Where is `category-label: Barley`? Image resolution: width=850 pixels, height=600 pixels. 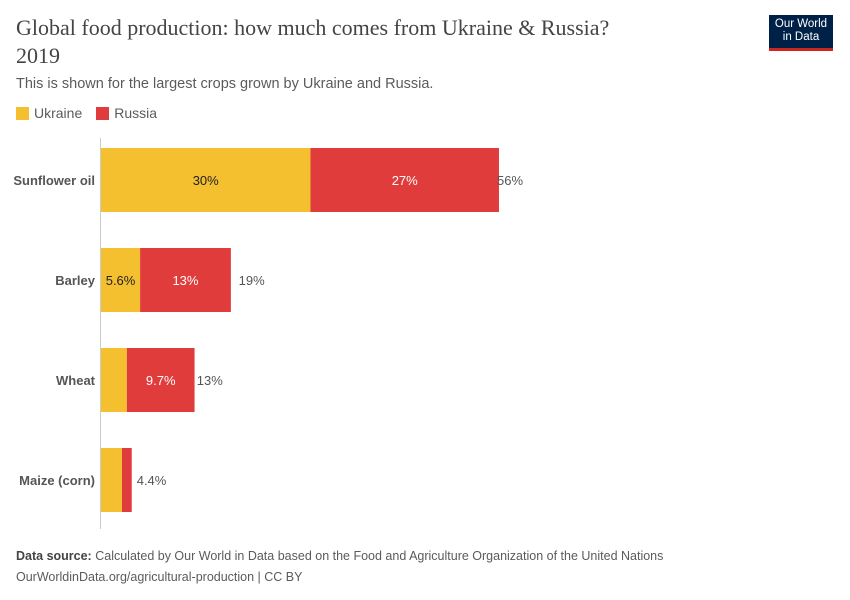 category-label: Barley is located at coordinates (75, 280).